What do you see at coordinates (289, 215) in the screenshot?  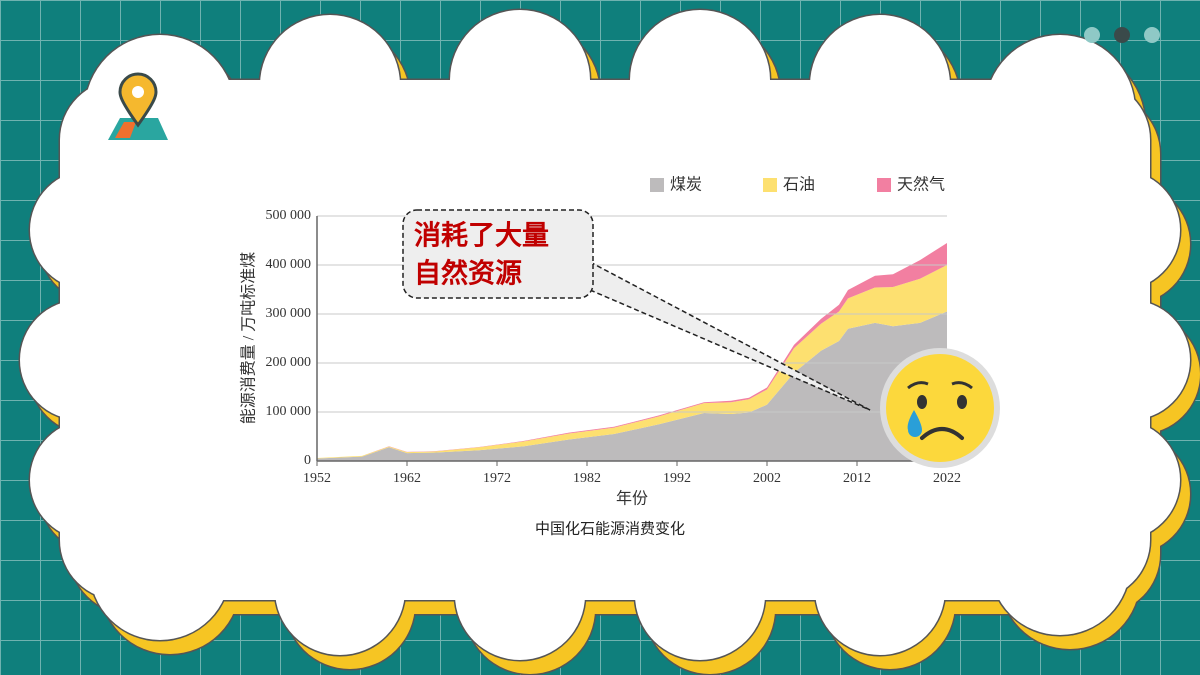 I see `y-tick-label: 500 000` at bounding box center [289, 215].